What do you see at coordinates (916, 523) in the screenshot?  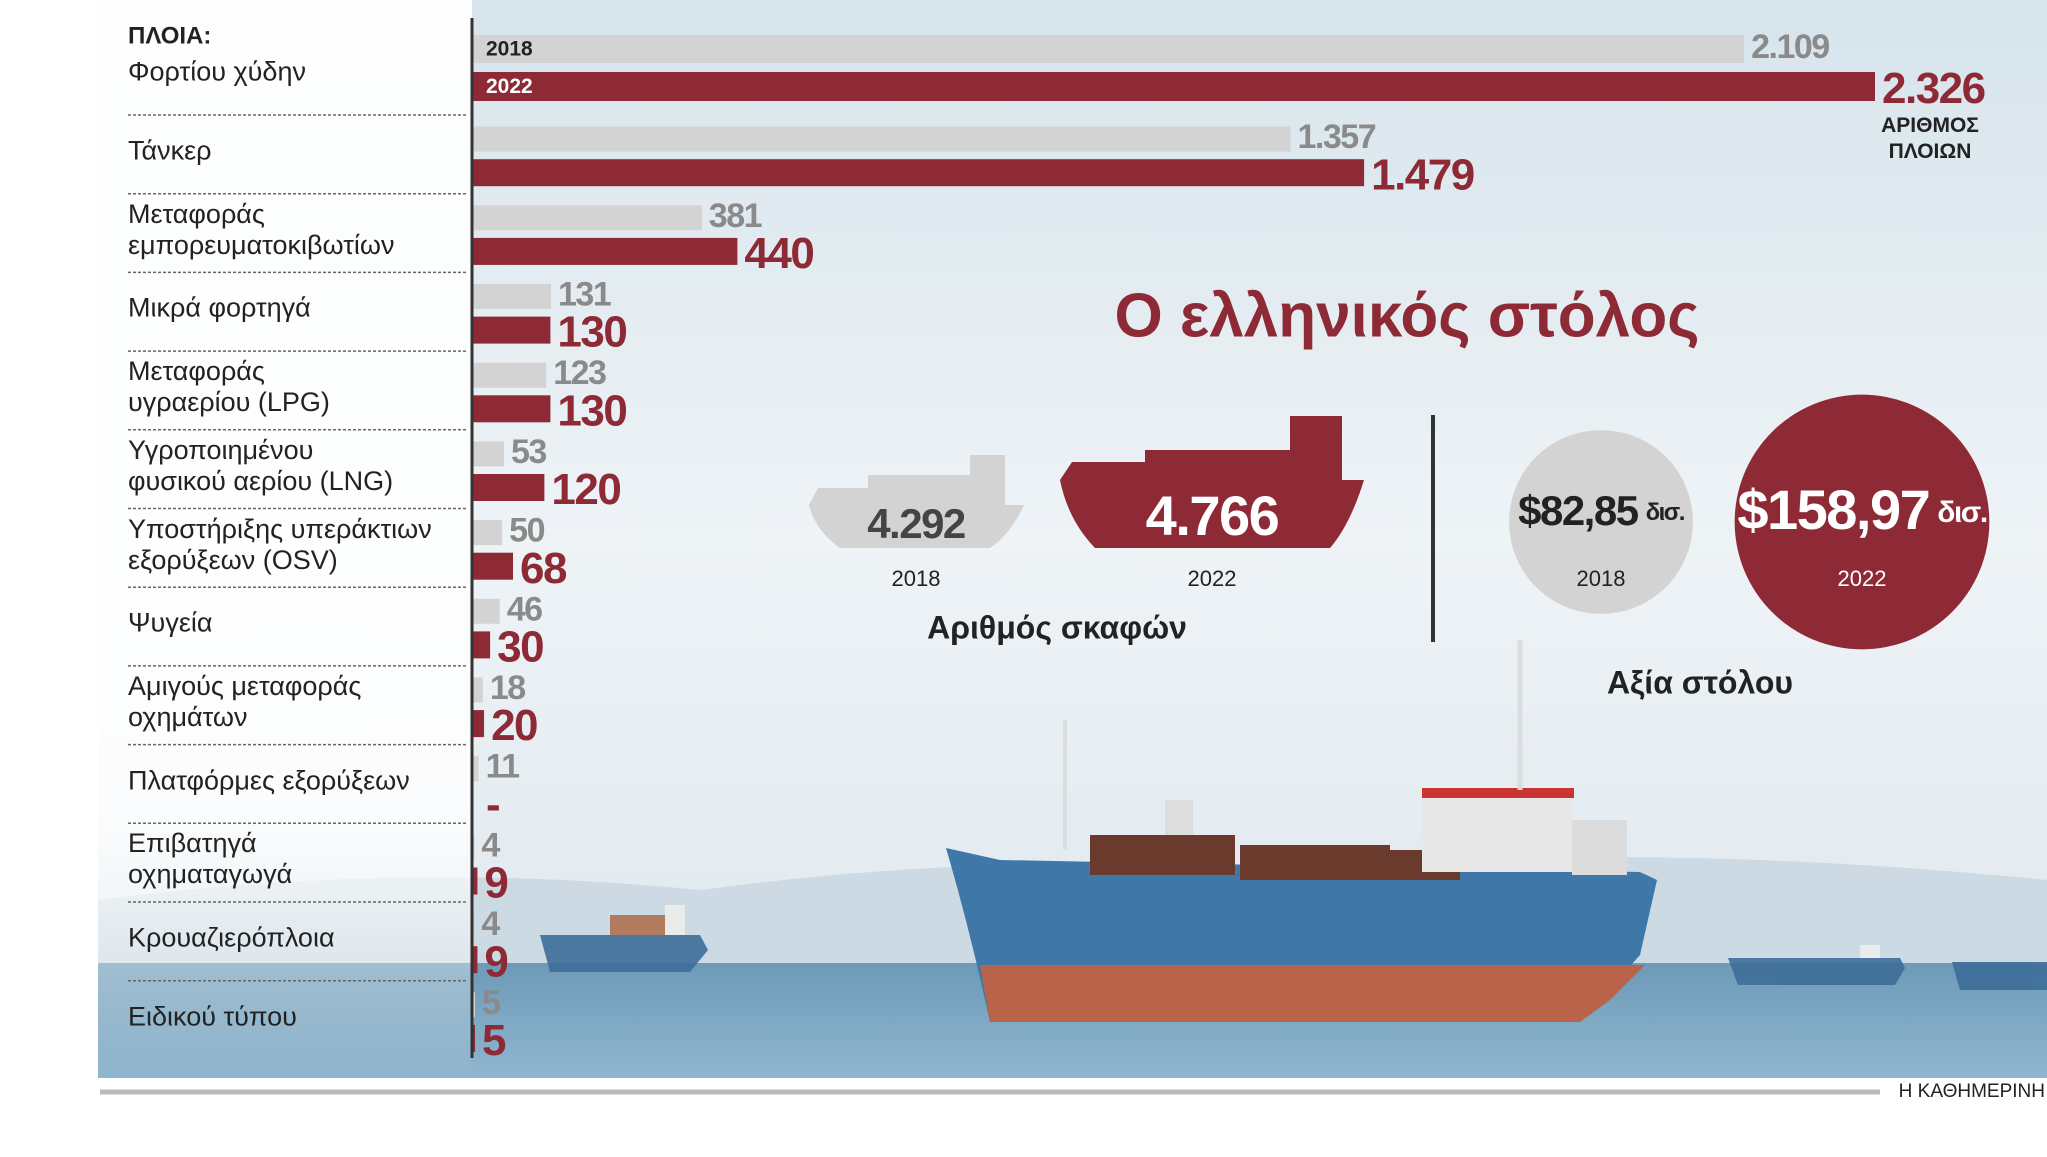 I see `fleet-count: 4.292` at bounding box center [916, 523].